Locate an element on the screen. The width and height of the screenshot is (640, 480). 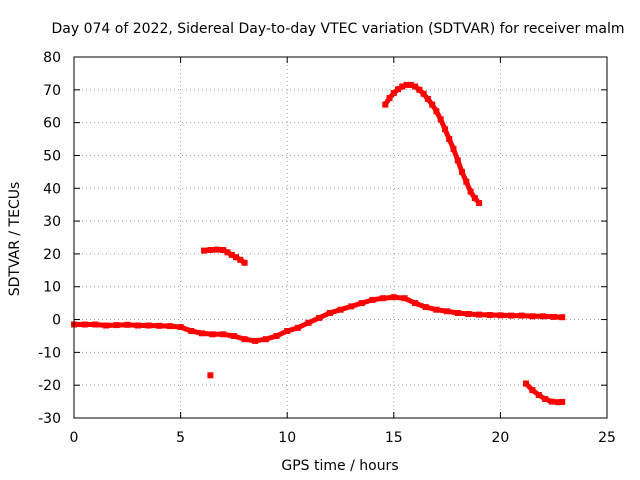
x-tick-label: 15 is located at coordinates (394, 438).